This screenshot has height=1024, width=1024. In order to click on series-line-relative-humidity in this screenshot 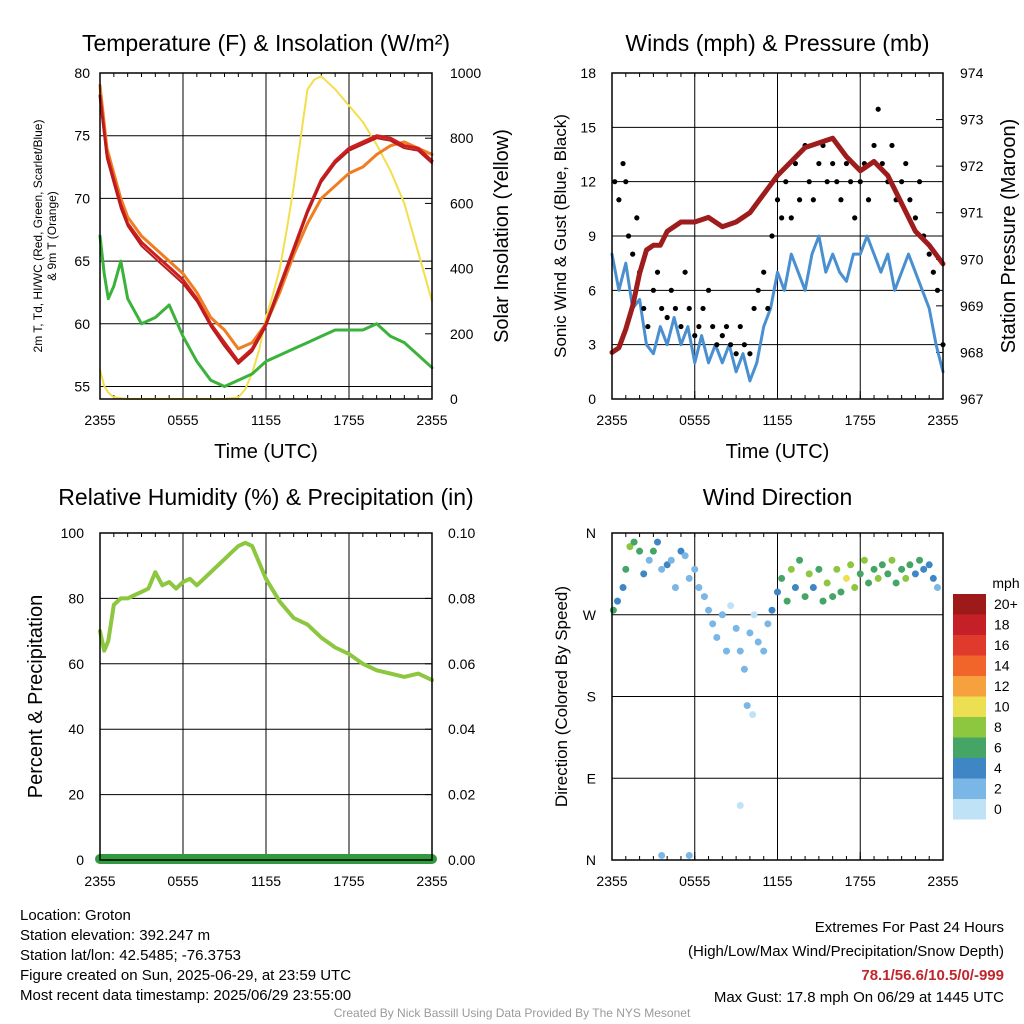, I will do `click(266, 611)`.